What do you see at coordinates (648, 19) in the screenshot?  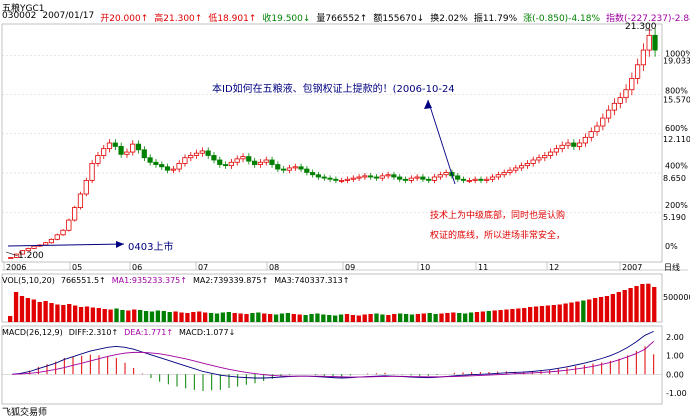 I see `quote-field-11: 指数(-227.237)-2.84%` at bounding box center [648, 19].